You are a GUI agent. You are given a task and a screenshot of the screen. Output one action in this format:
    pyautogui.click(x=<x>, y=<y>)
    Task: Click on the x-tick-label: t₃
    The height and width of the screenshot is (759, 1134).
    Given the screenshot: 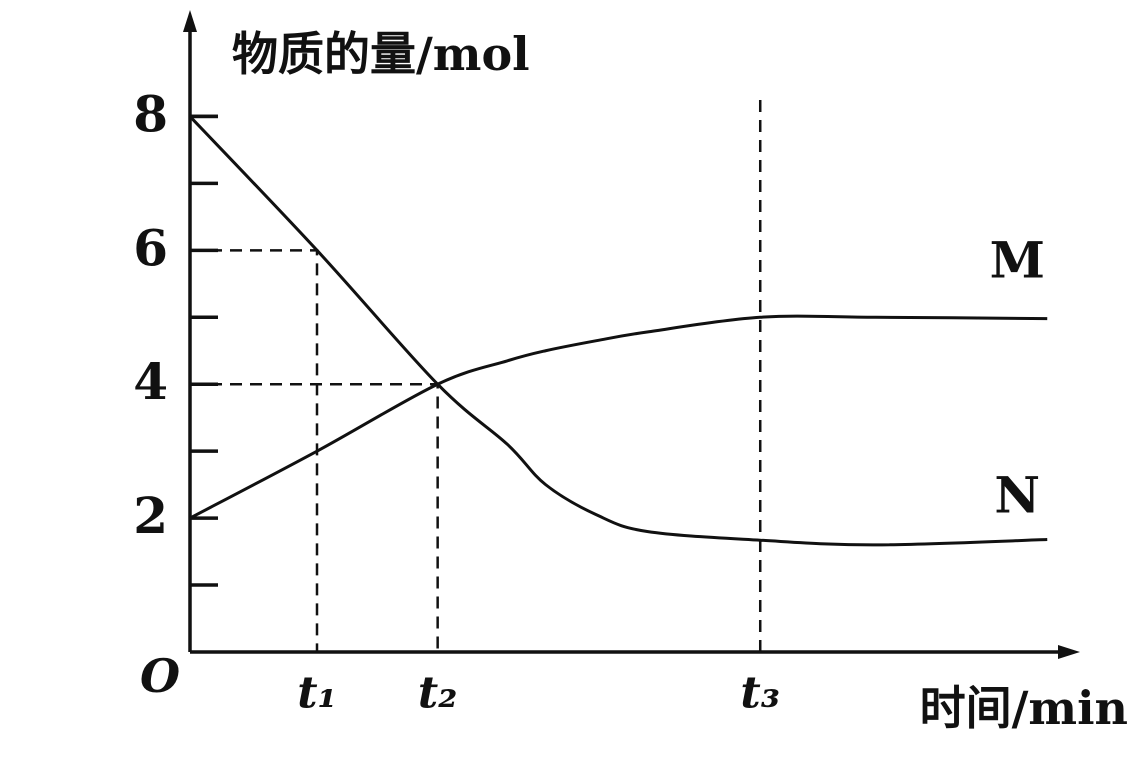 What is the action you would take?
    pyautogui.click(x=760, y=693)
    